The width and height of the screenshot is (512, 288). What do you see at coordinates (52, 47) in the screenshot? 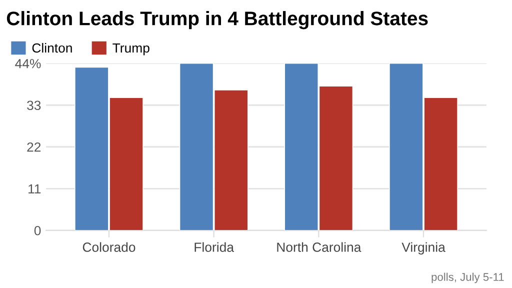
I see `legend-label: Clinton` at bounding box center [52, 47].